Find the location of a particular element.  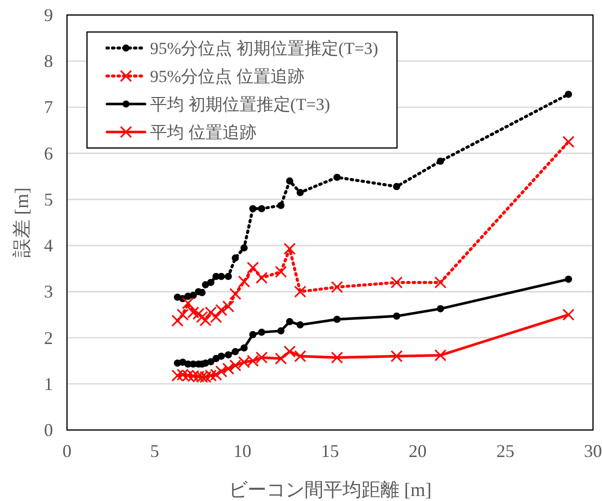

y-tick-label: 7 is located at coordinates (48, 107).